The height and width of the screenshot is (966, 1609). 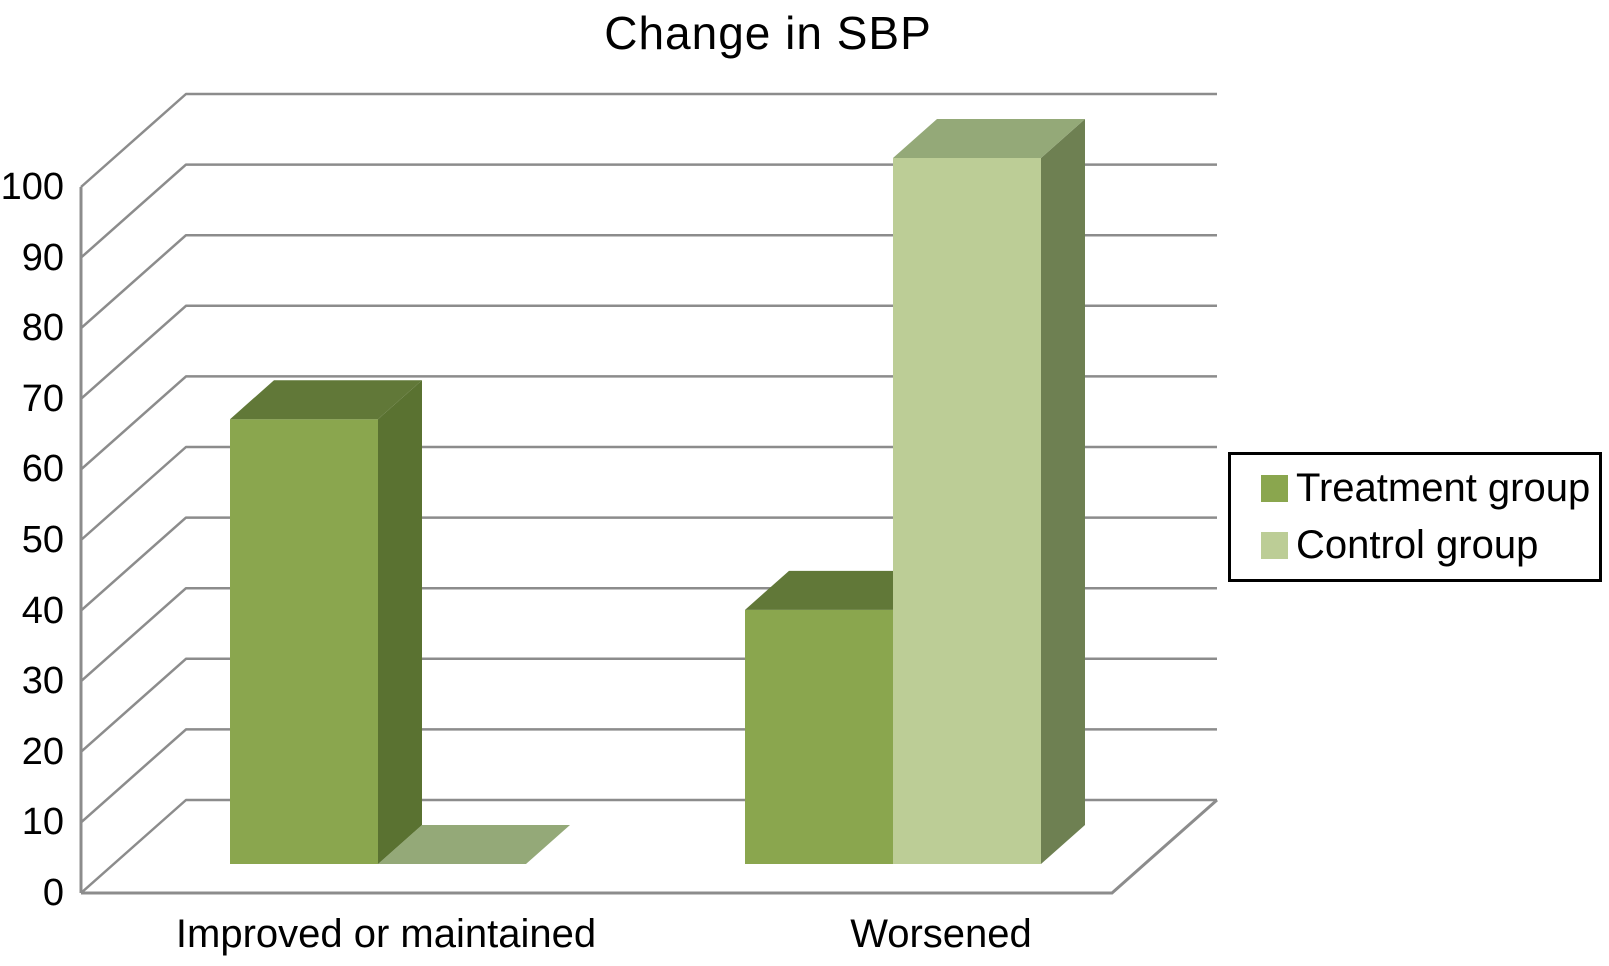 What do you see at coordinates (649, 846) in the screenshot?
I see `floor-edge` at bounding box center [649, 846].